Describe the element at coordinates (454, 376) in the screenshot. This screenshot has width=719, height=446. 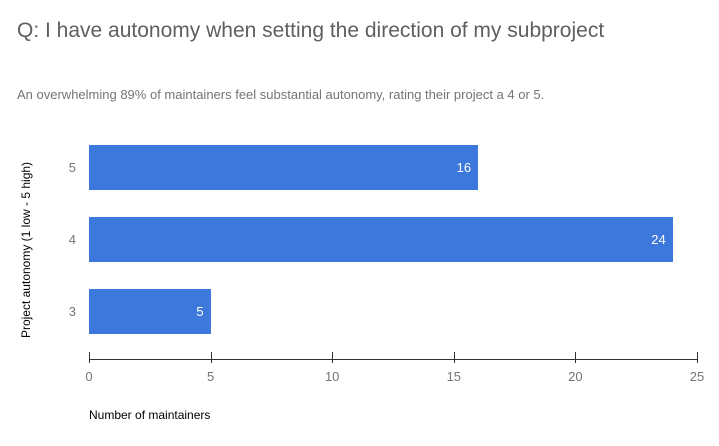
I see `x-axis-tick-label: 15` at that location.